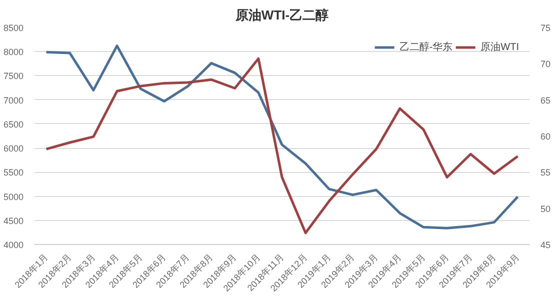 This screenshot has height=299, width=553. I want to click on y-tick-label: 7000, so click(13, 100).